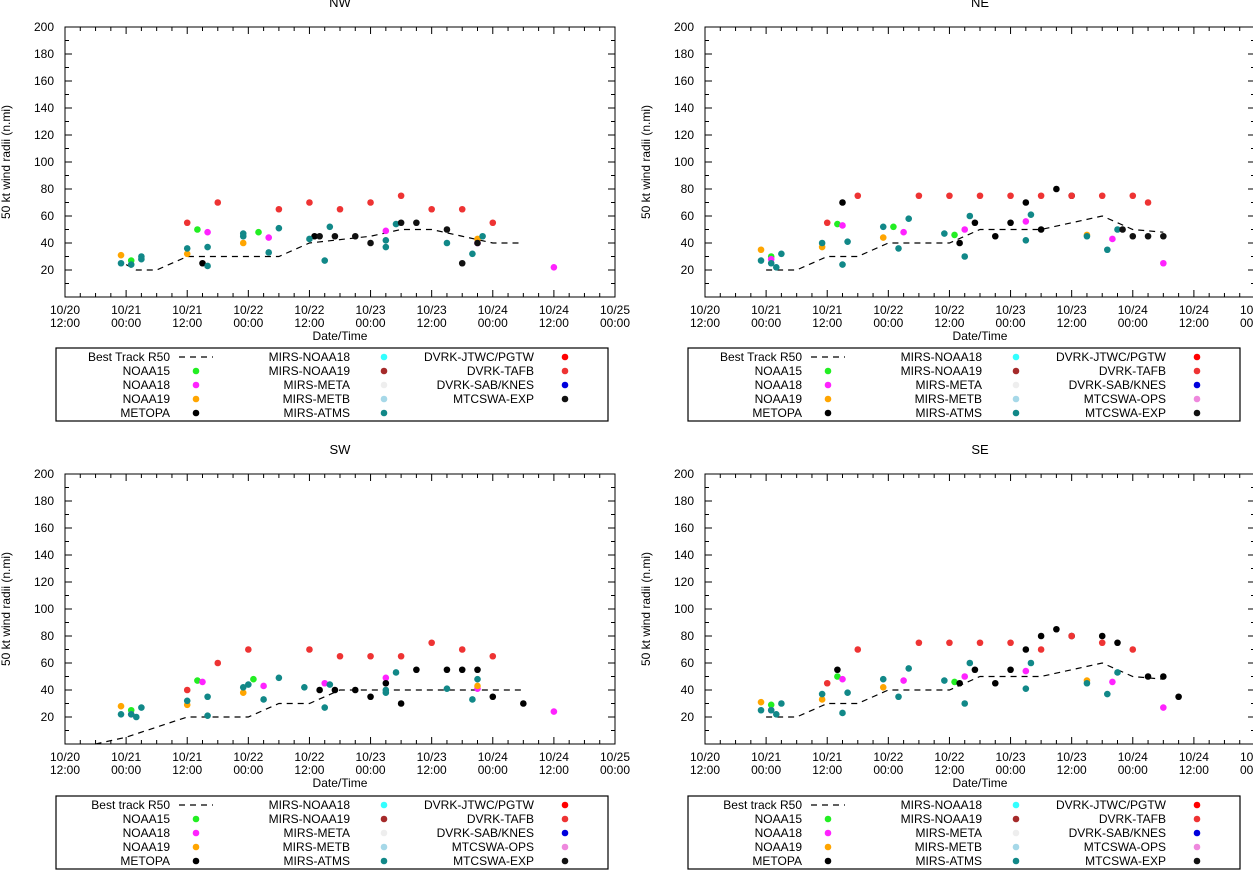 The height and width of the screenshot is (870, 1253). Describe the element at coordinates (310, 357) in the screenshot. I see `legend-label: MIRS-NOAA18` at that location.